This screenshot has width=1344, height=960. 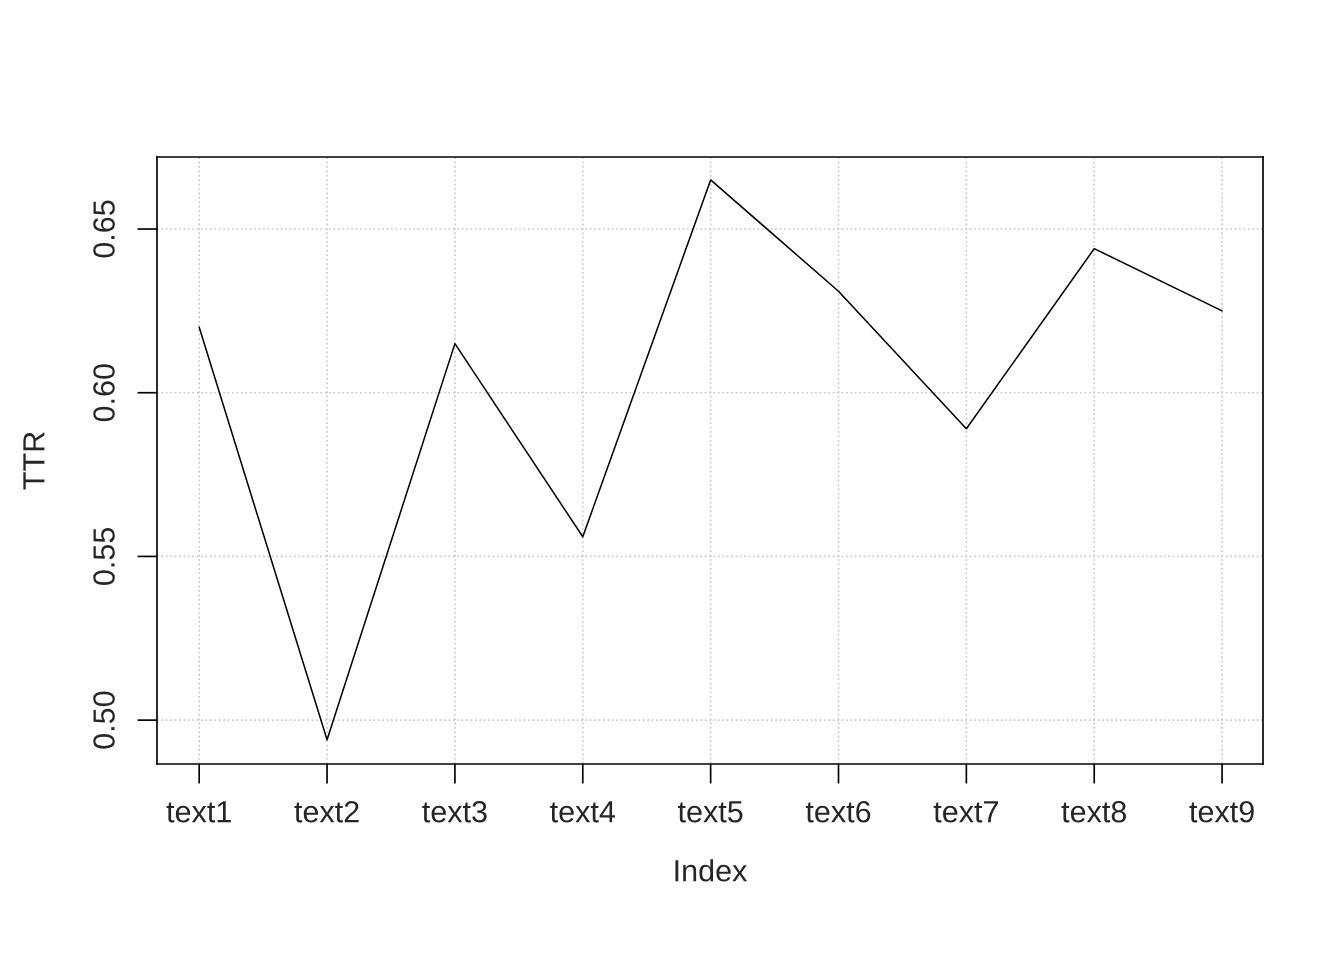 I want to click on x-tick-label: text4, so click(x=583, y=812).